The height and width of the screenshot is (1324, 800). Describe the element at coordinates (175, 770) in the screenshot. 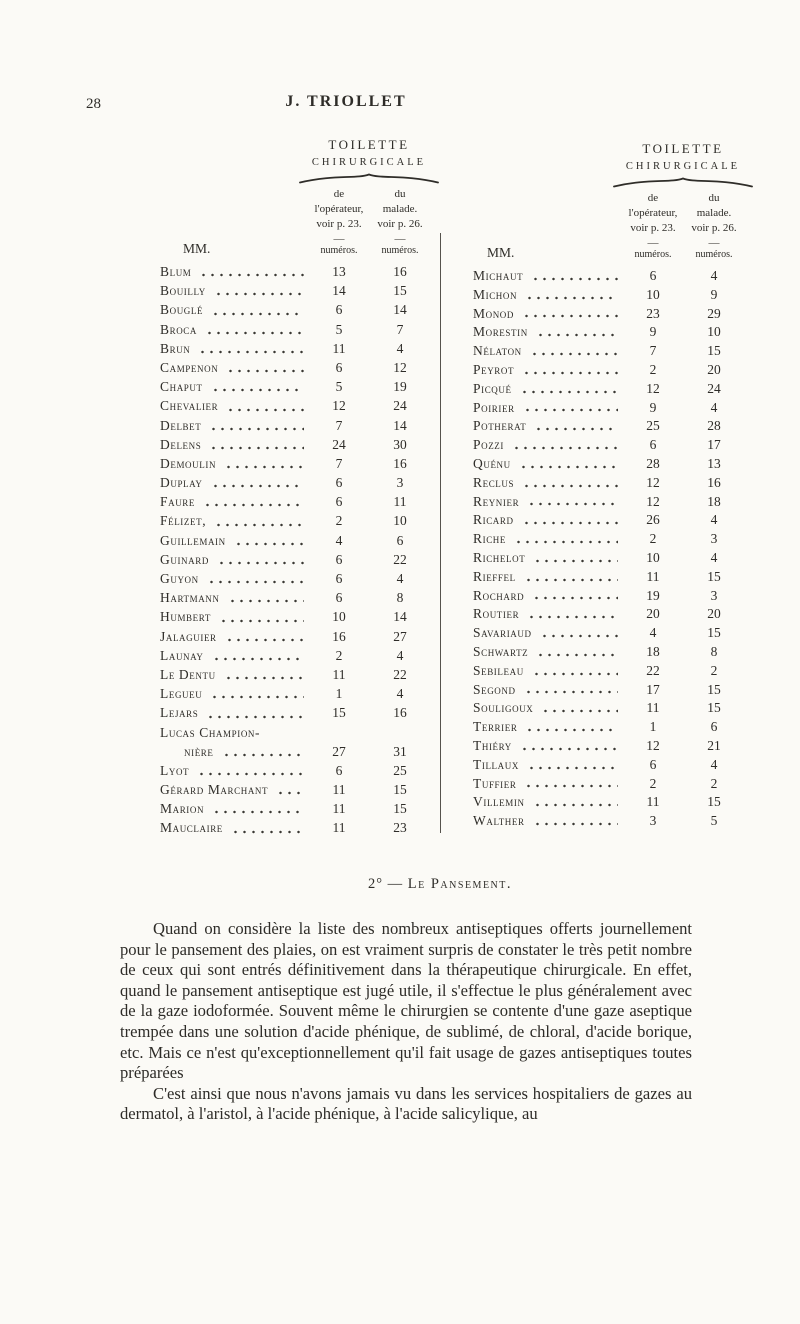

I see `surgeon-name: Lyot` at that location.